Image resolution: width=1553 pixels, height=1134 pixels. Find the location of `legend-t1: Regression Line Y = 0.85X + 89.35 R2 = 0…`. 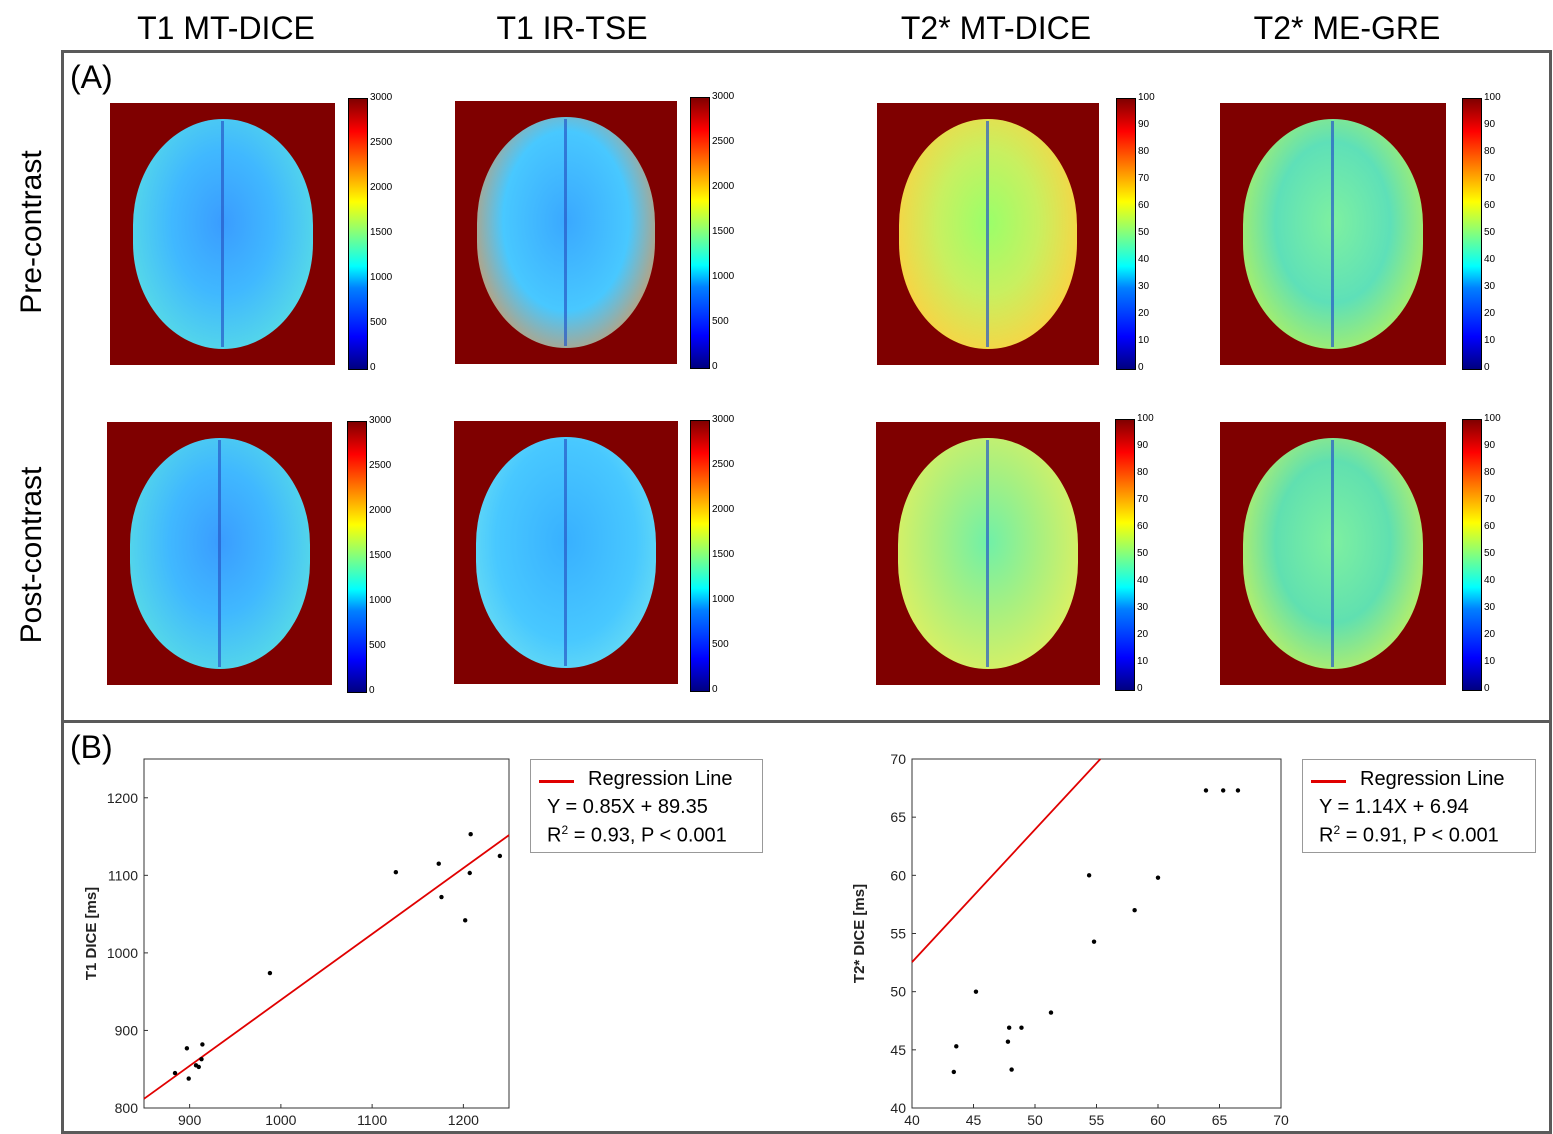

legend-t1: Regression Line Y = 0.85X + 89.35 R2 = 0… is located at coordinates (646, 806).